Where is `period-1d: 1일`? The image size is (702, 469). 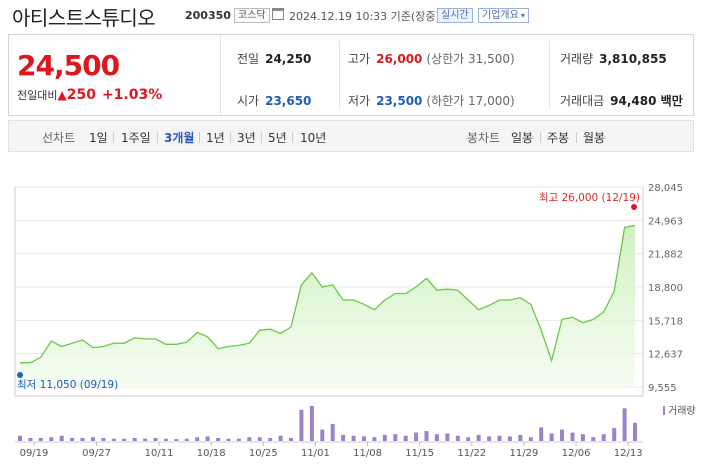
period-1d: 1일 is located at coordinates (98, 138).